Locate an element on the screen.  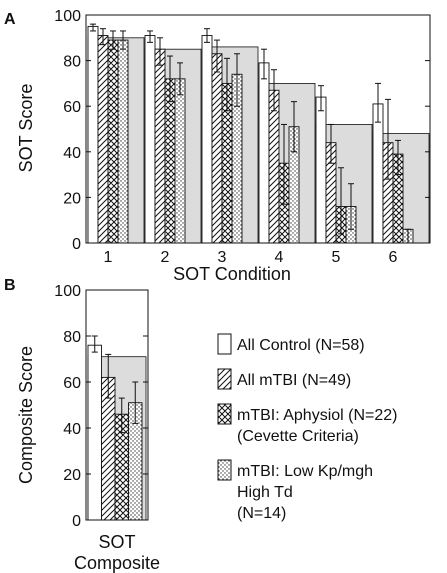
panel-b-label: B is located at coordinates (10, 285).